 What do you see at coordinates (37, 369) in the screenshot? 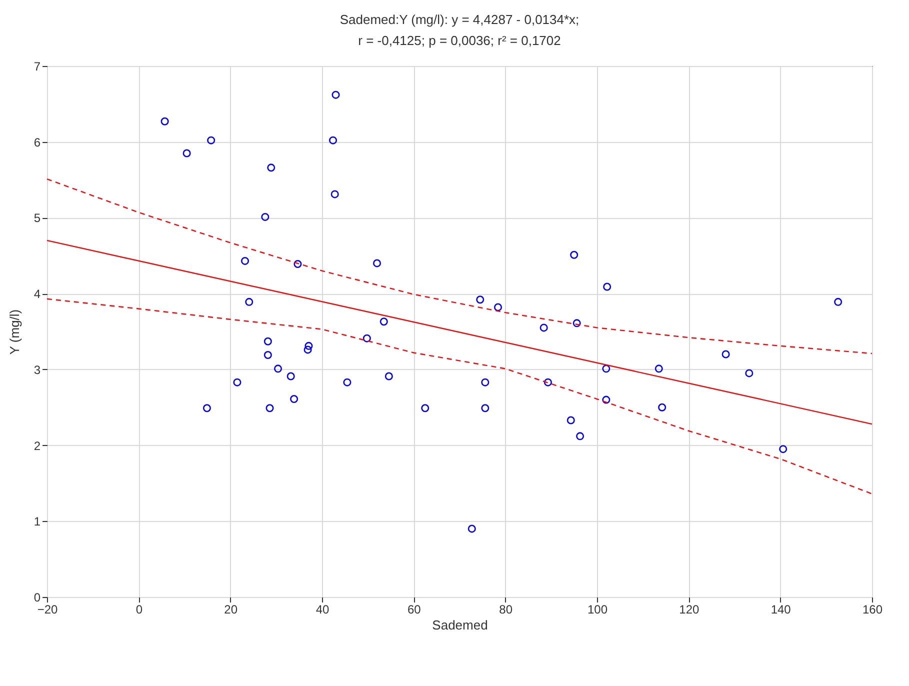
I see `y-tick-label: 3` at bounding box center [37, 369].